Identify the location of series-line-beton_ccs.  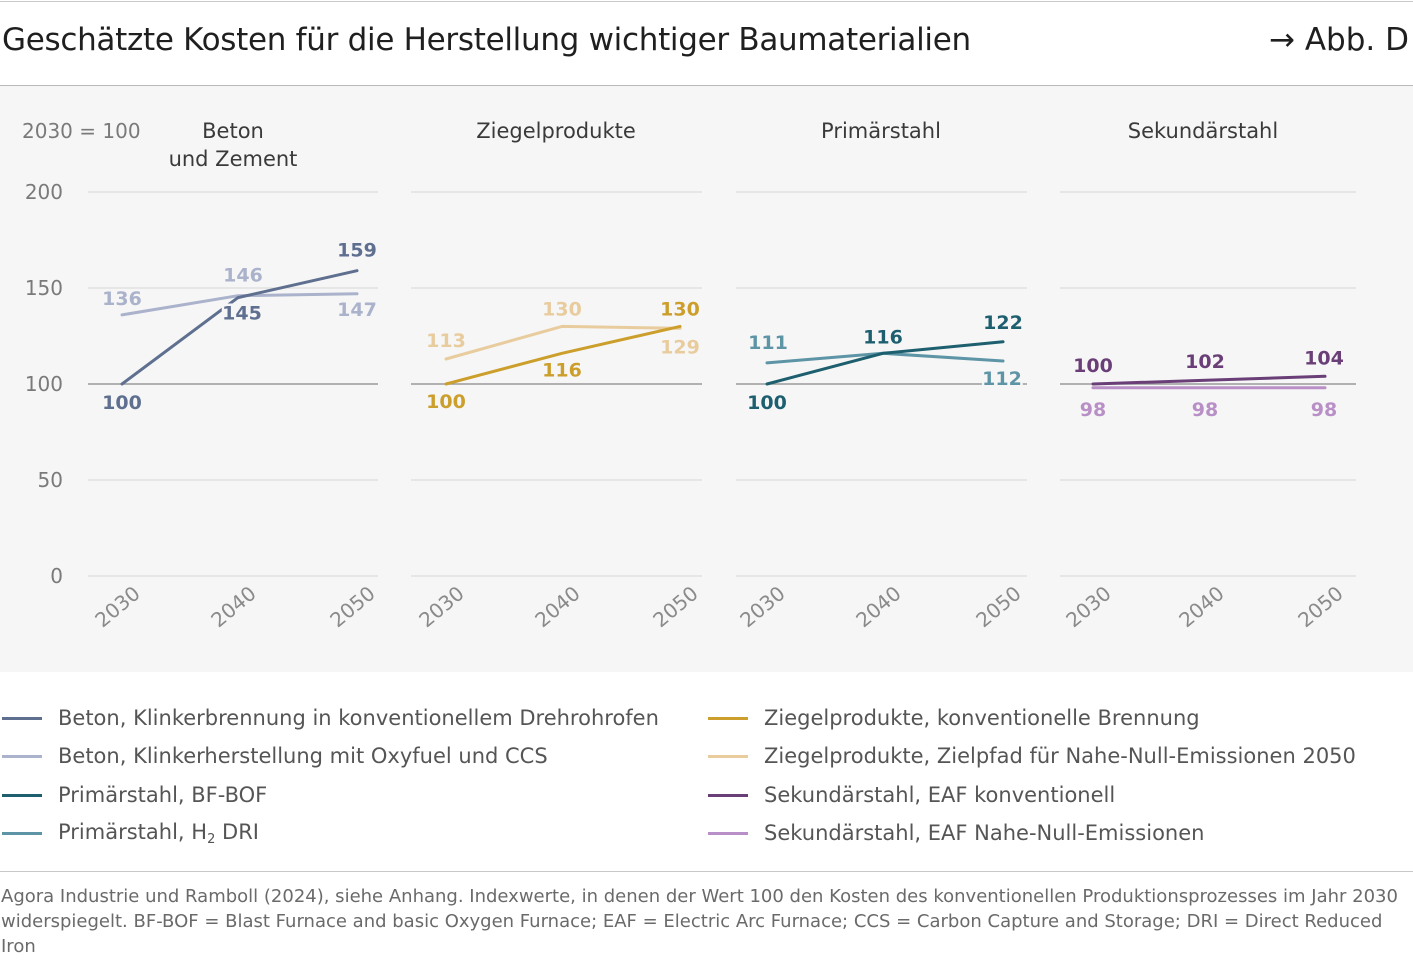
(239, 304).